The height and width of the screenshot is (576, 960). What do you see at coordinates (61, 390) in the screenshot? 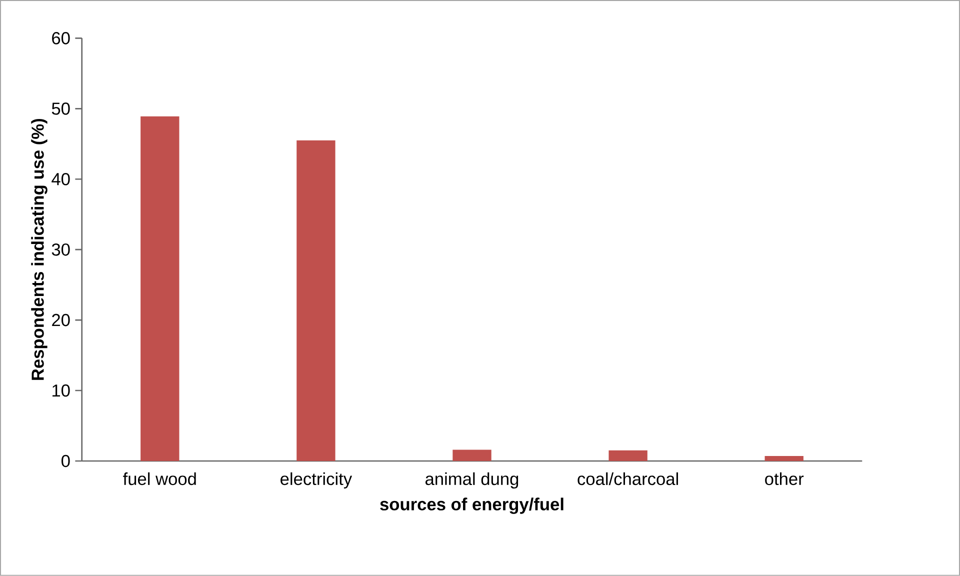
I see `y-tick-label: 10` at bounding box center [61, 390].